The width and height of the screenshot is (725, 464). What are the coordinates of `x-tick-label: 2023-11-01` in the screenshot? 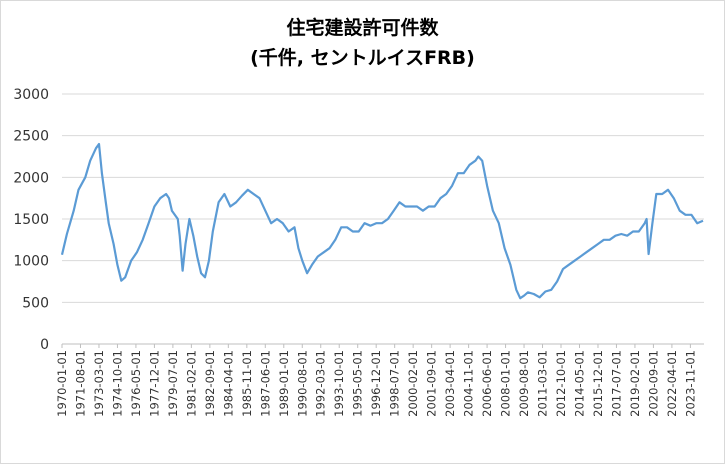 It's located at (690, 383).